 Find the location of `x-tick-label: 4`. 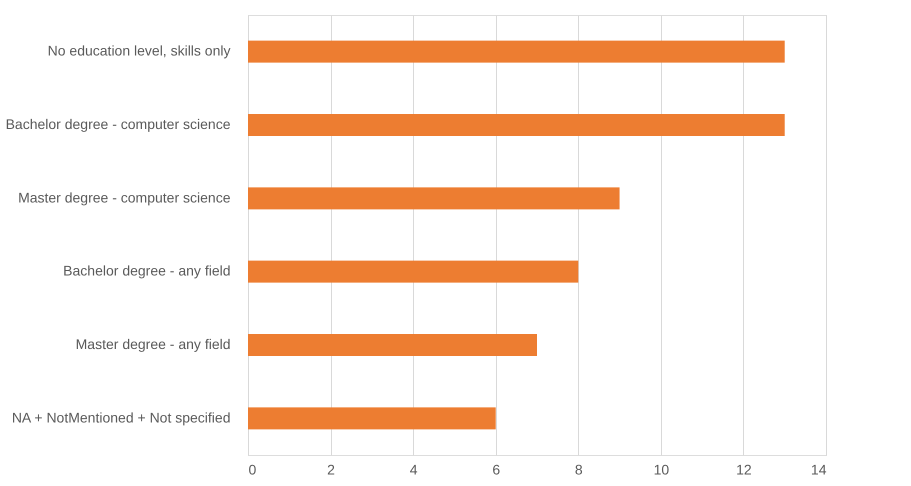

x-tick-label: 4 is located at coordinates (414, 470).